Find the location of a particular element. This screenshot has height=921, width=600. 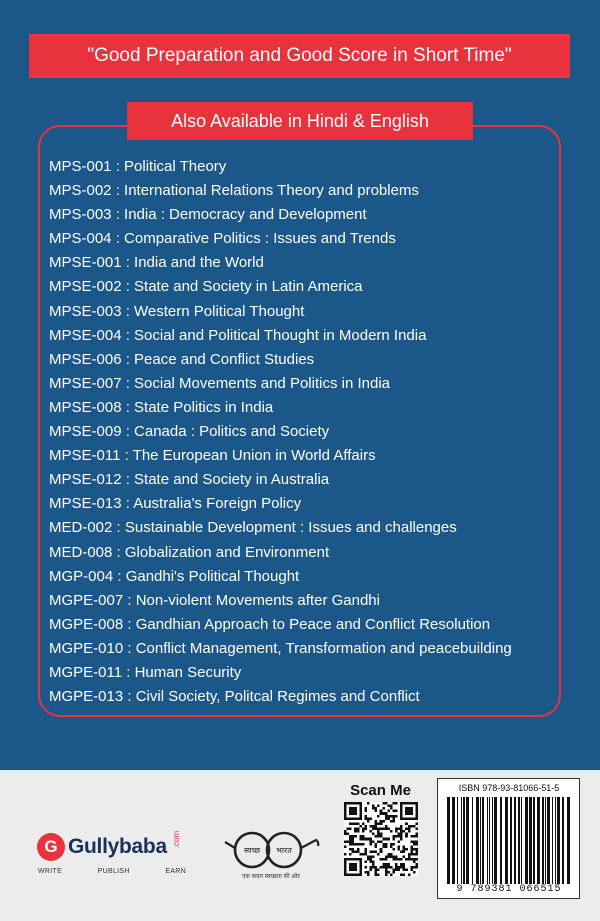

course-item: MPSE-009 : Canada : Politics and Society is located at coordinates (189, 432).